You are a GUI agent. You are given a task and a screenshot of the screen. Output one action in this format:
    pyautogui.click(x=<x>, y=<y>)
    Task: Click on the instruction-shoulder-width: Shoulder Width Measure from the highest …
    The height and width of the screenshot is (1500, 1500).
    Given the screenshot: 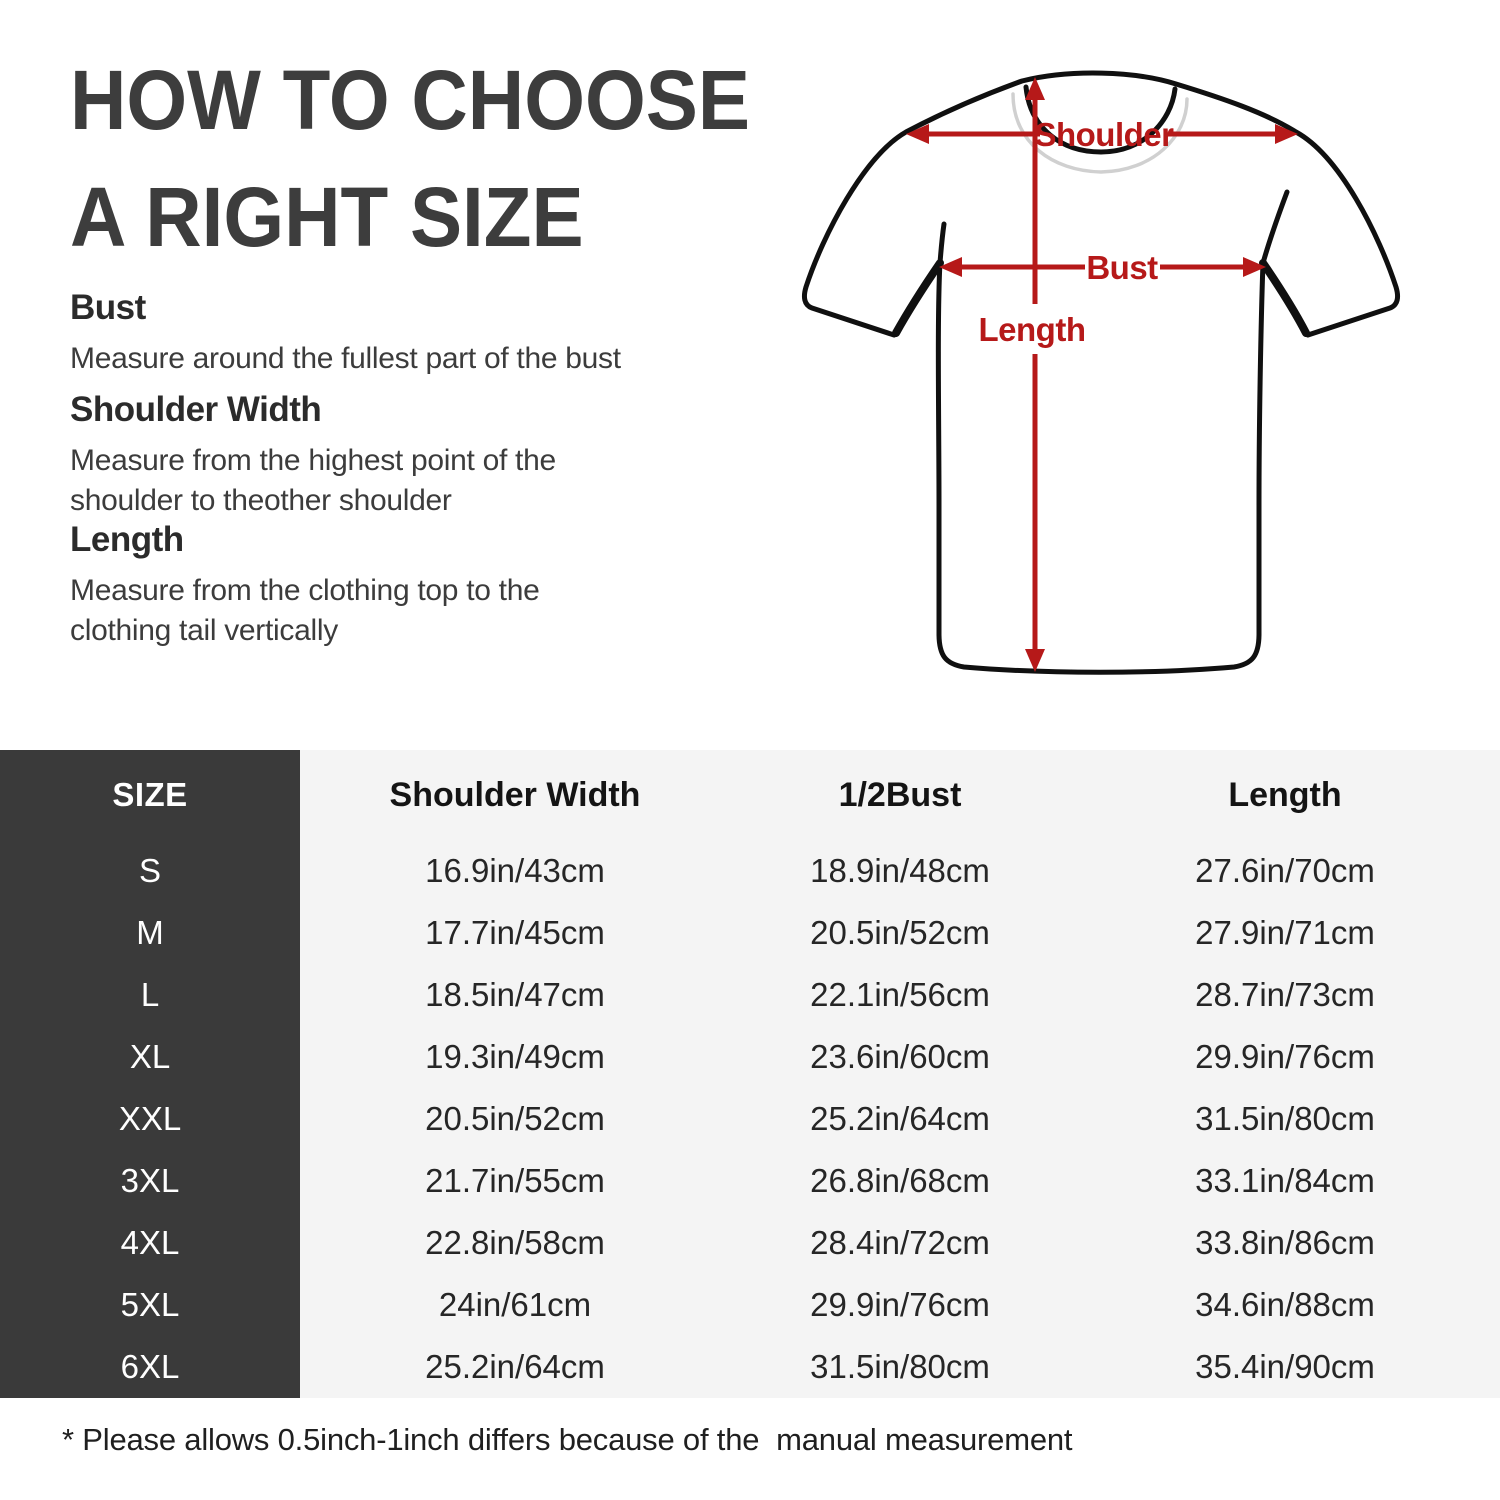 What is the action you would take?
    pyautogui.click(x=390, y=455)
    